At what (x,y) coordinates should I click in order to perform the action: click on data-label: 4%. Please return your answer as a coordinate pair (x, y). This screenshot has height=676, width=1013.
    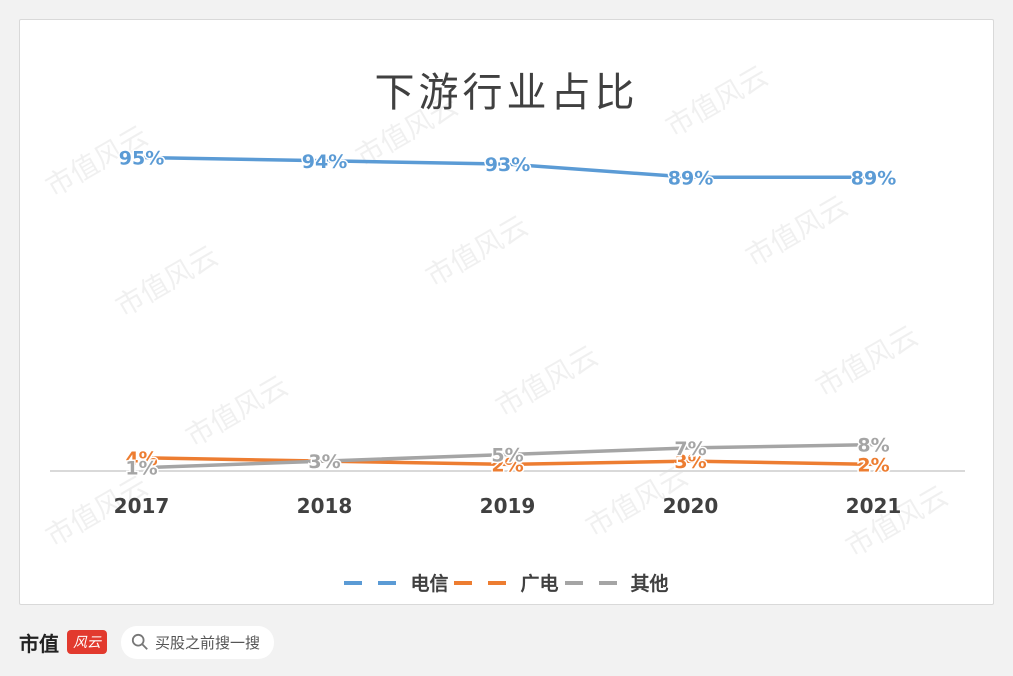
    Looking at the image, I should click on (141, 459).